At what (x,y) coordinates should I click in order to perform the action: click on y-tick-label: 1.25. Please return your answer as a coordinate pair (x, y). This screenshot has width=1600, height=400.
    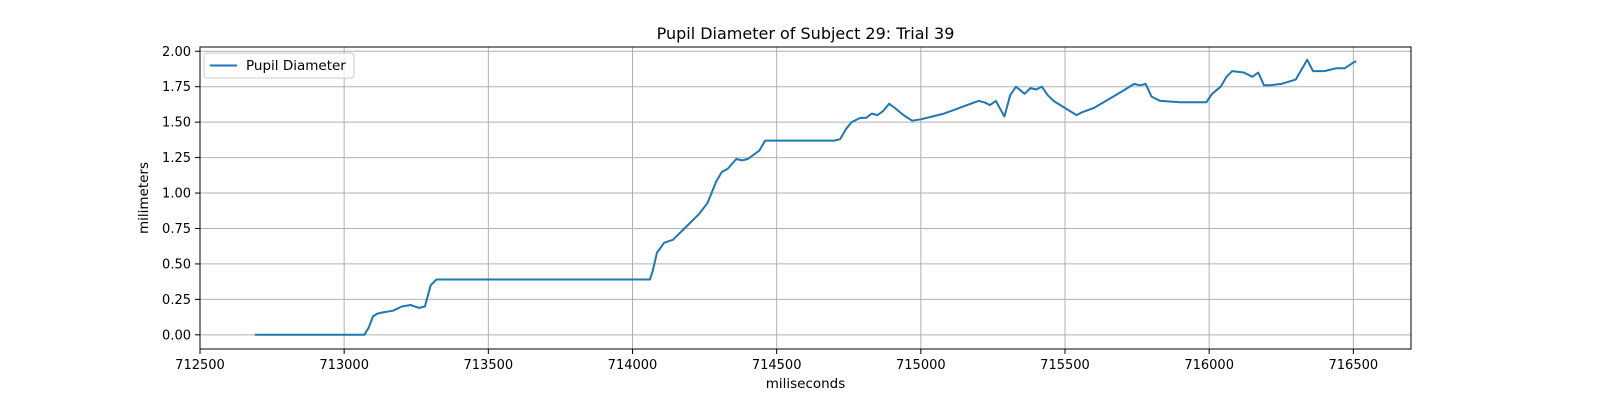
    Looking at the image, I should click on (176, 158).